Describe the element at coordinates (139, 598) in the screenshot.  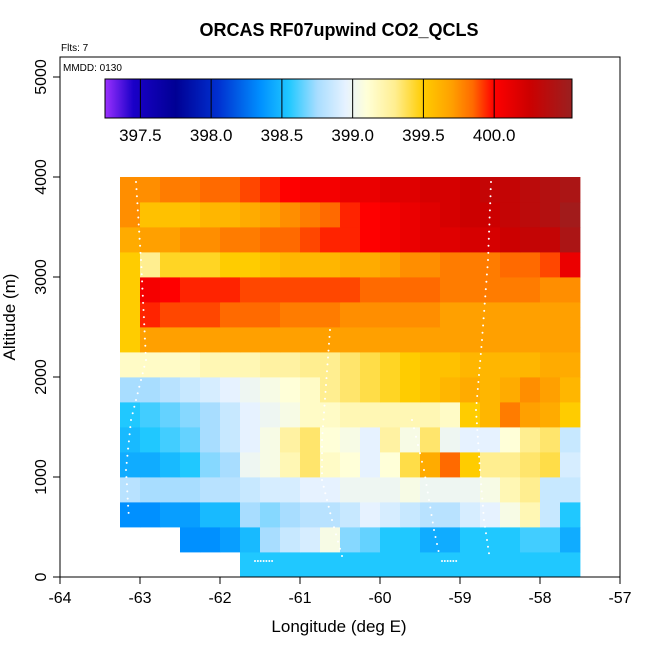
I see `x-tick-label: -63` at that location.